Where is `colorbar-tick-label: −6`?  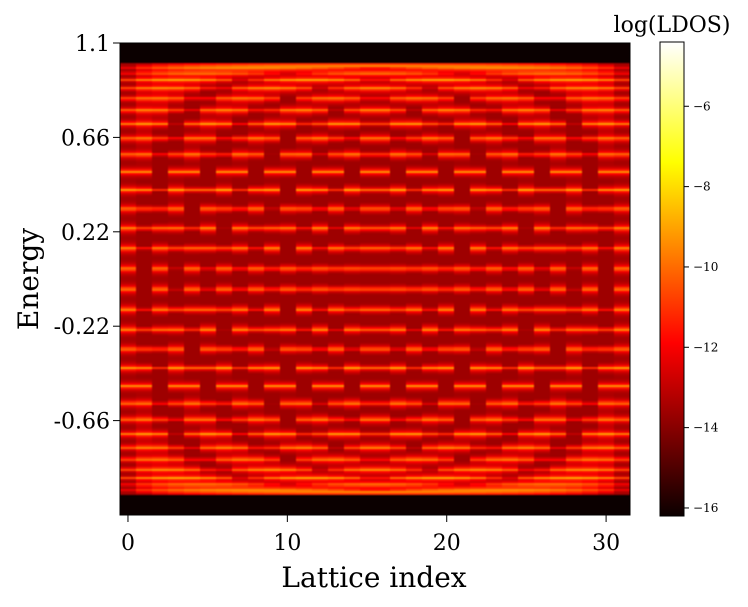
colorbar-tick-label: −6 is located at coordinates (702, 106).